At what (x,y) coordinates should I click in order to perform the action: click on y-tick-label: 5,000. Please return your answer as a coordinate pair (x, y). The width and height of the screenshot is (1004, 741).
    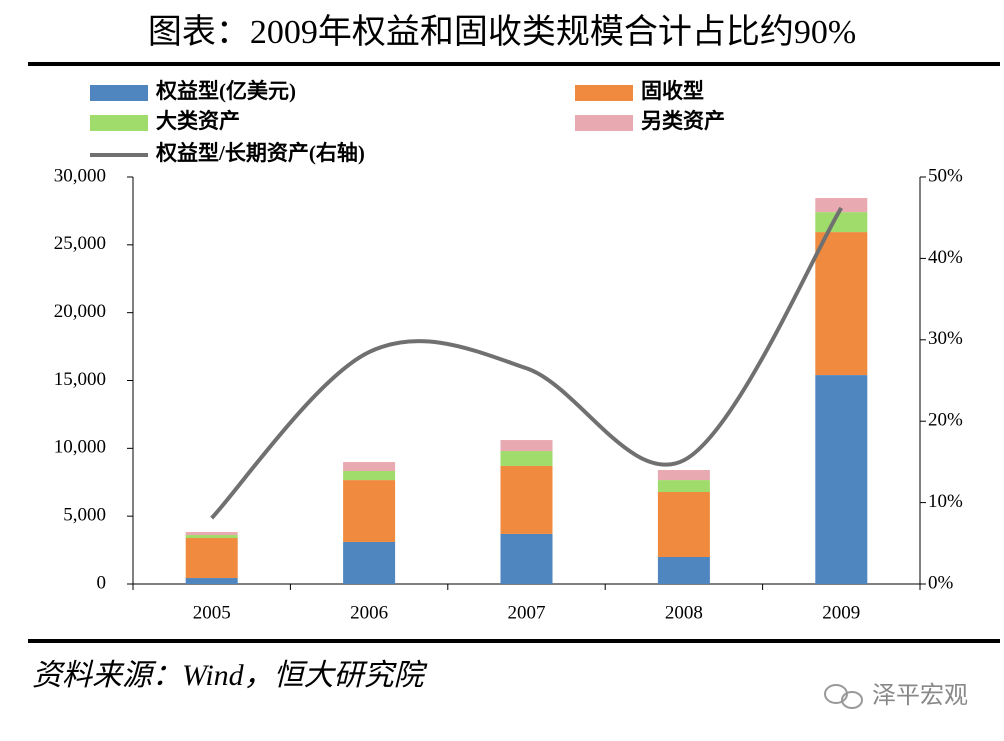
    Looking at the image, I should click on (84, 515).